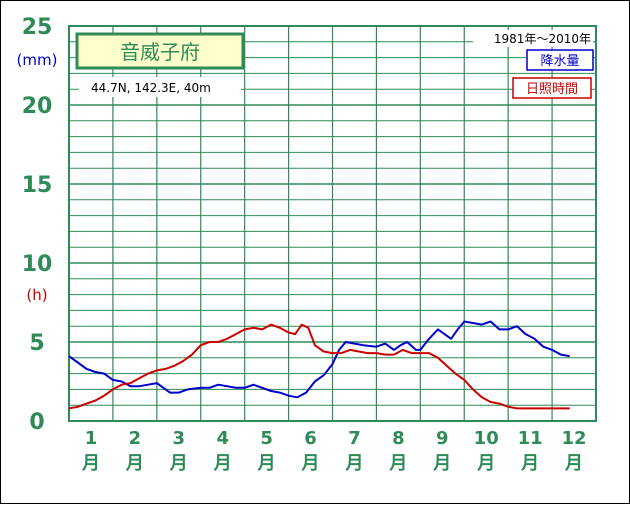 This screenshot has height=505, width=630. I want to click on period-label: 1981年〜2010年, so click(542, 39).